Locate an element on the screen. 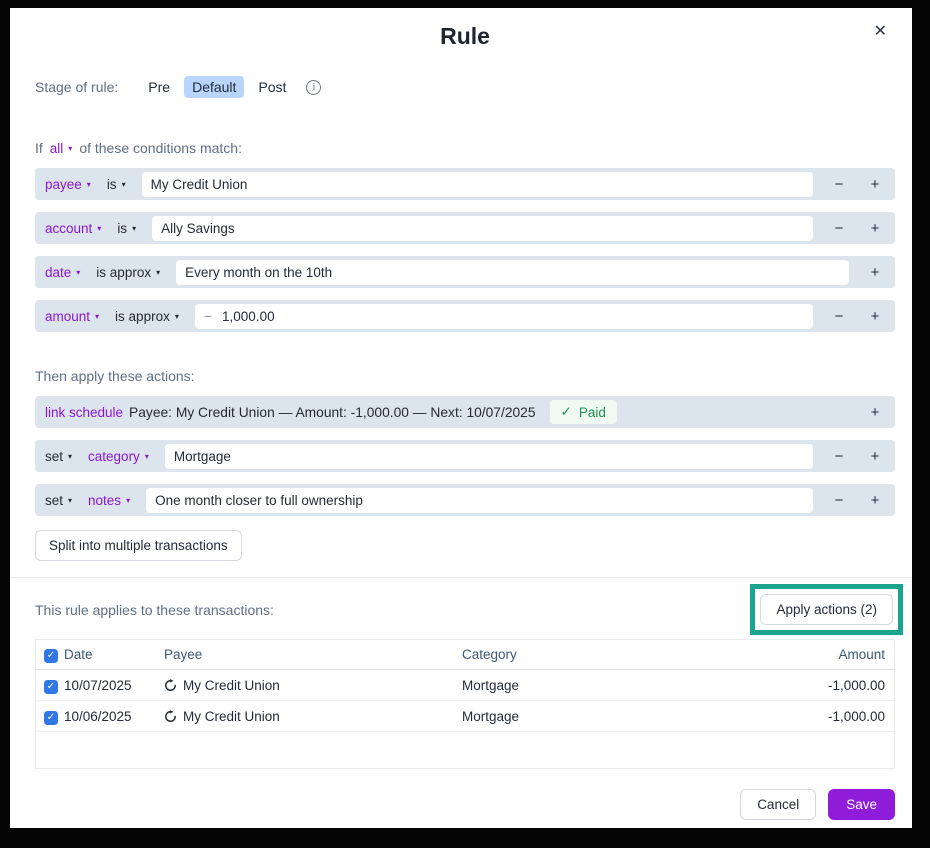 The image size is (930, 848). condition-row-payee: payee ▾ is ▾ − + is located at coordinates (465, 184).